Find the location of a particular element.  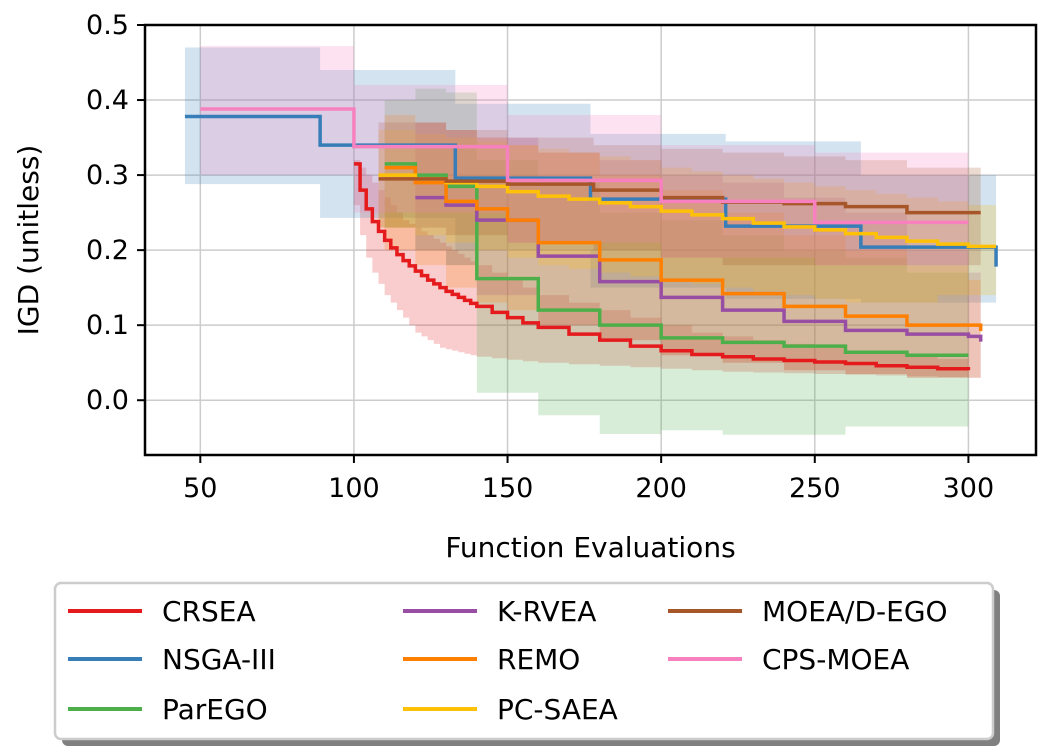

y-tick-label: 0.3 is located at coordinates (107, 175).